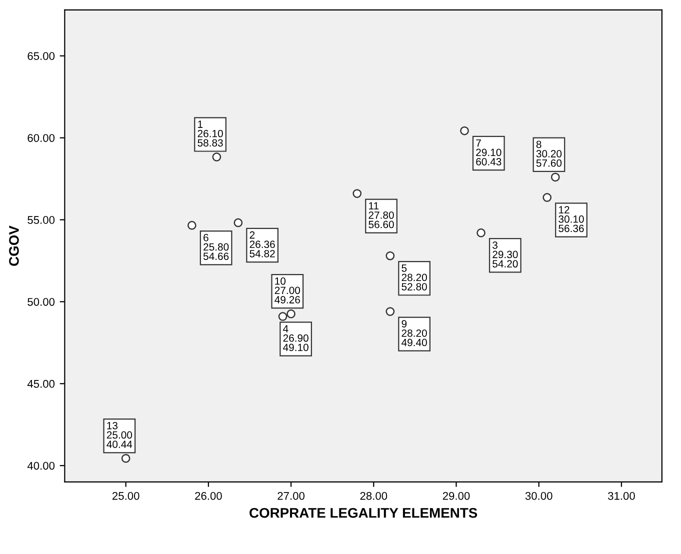 This screenshot has height=554, width=681. What do you see at coordinates (538, 496) in the screenshot?
I see `x-tick-label: 30.00` at bounding box center [538, 496].